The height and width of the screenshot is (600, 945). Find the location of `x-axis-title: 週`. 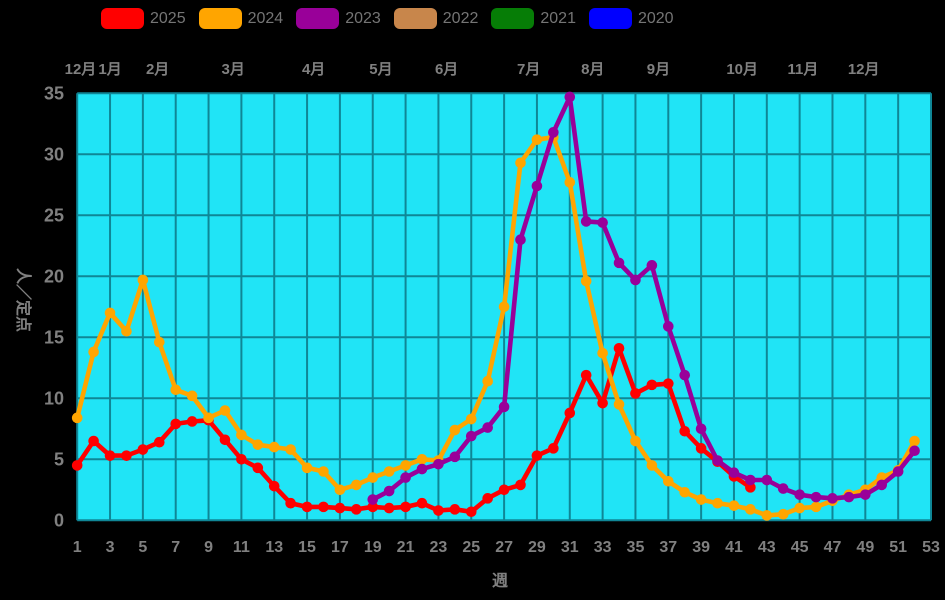

x-axis-title: 週 is located at coordinates (500, 581).